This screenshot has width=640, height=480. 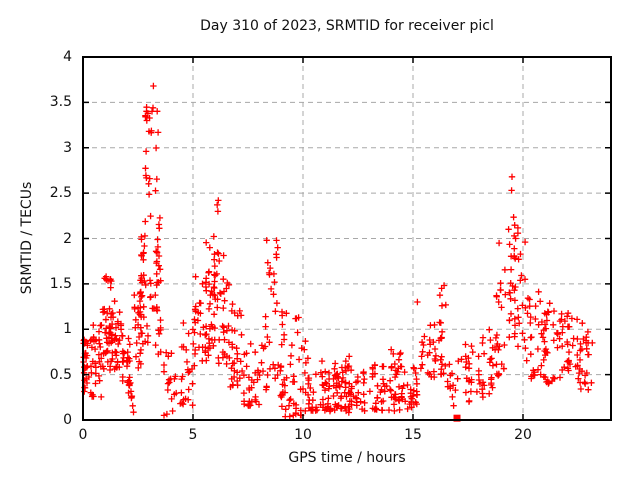 I want to click on y-tick-label: 1, so click(x=67, y=329).